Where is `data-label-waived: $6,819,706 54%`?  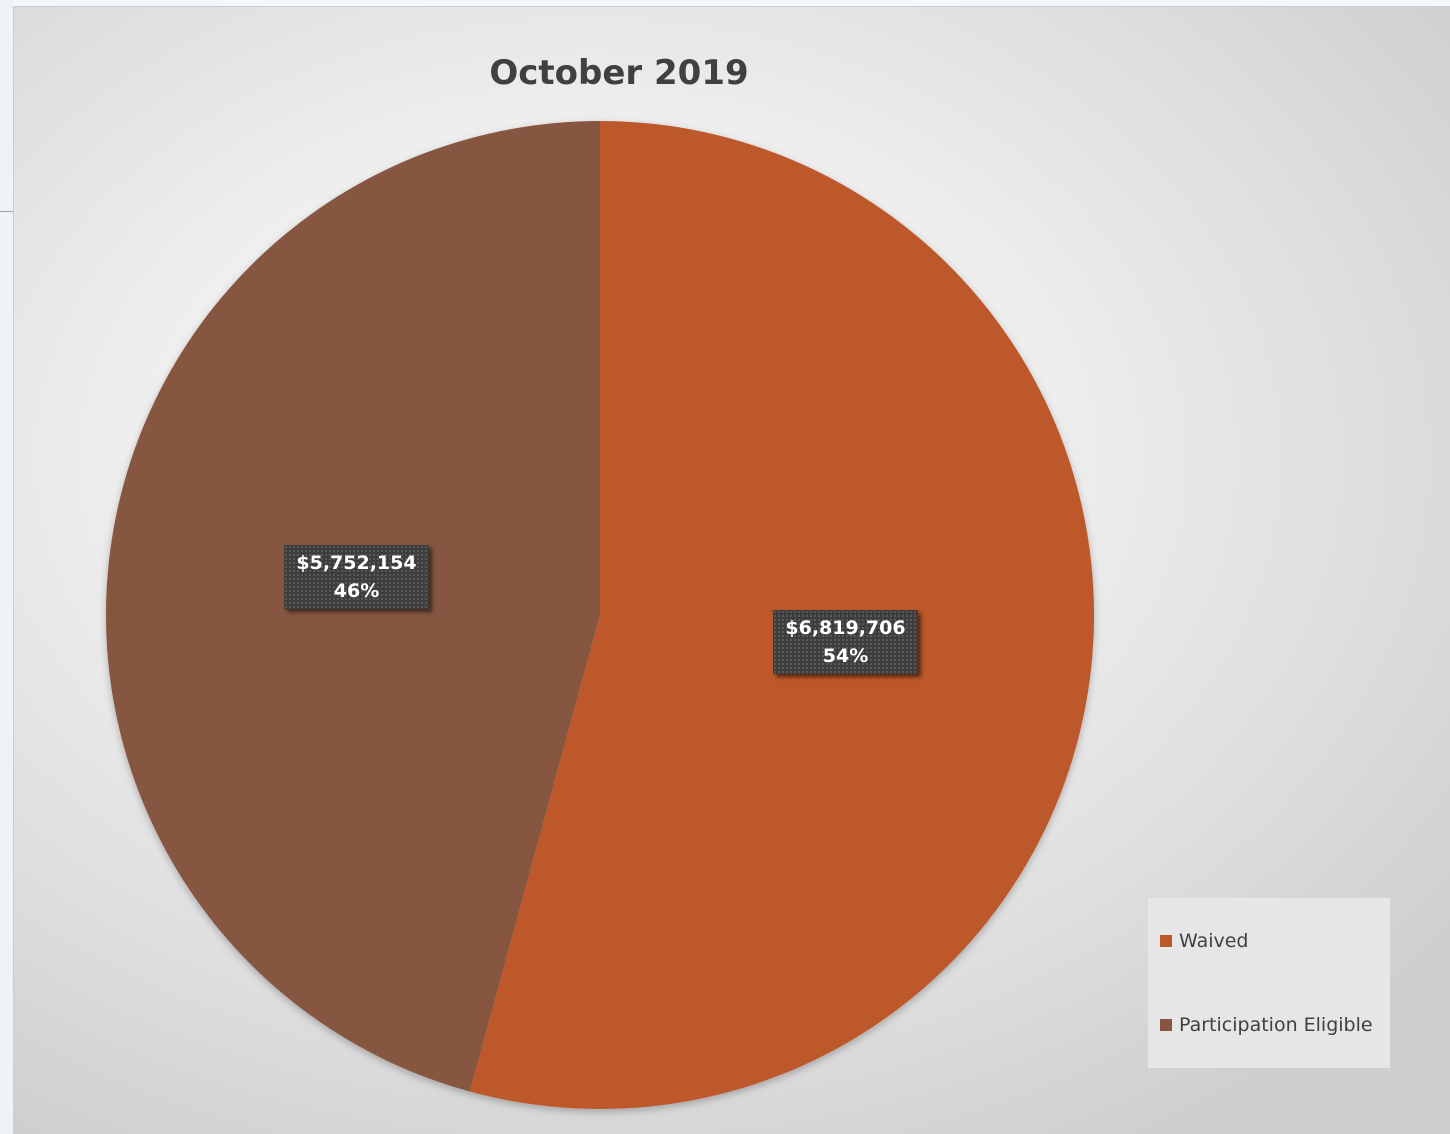
data-label-waived: $6,819,706 54% is located at coordinates (845, 642).